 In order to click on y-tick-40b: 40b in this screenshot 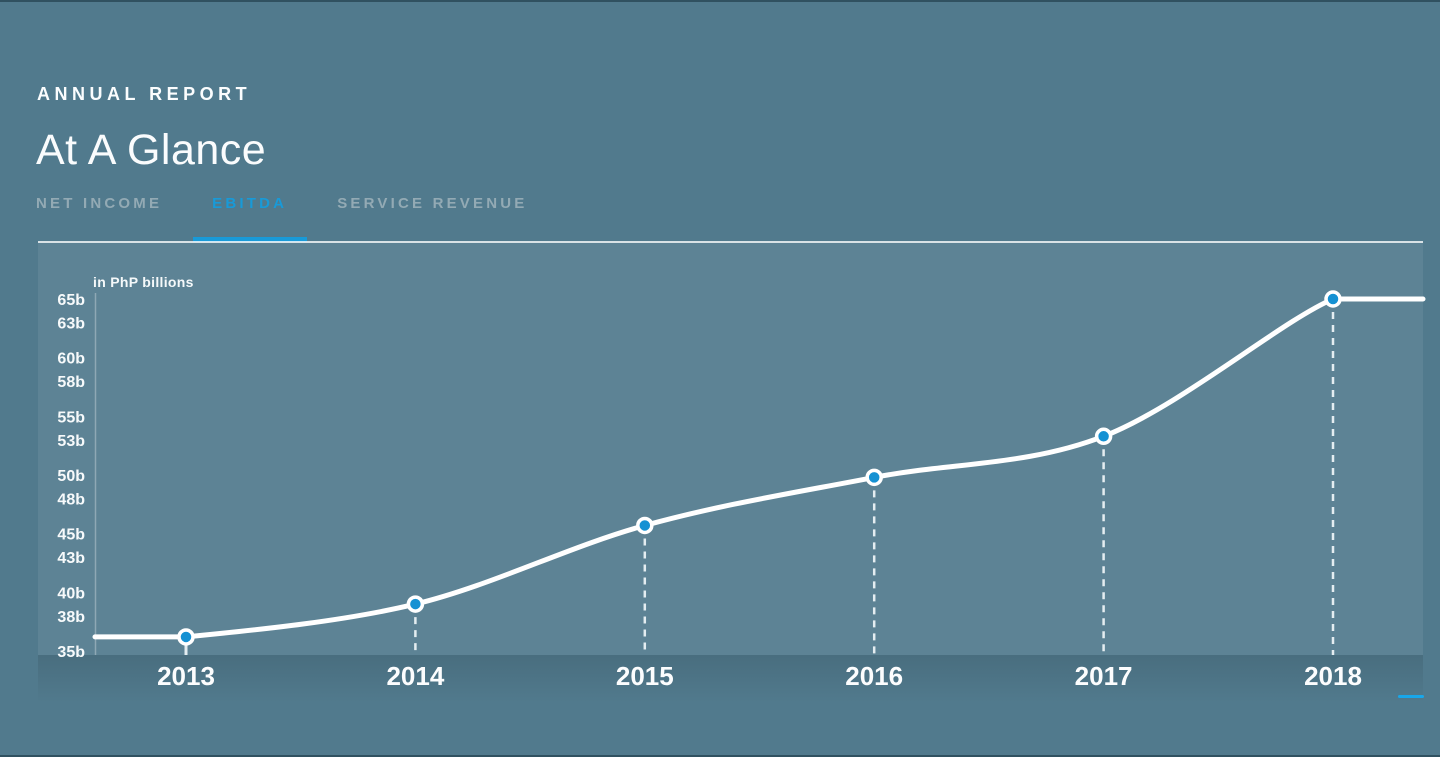, I will do `click(71, 593)`.